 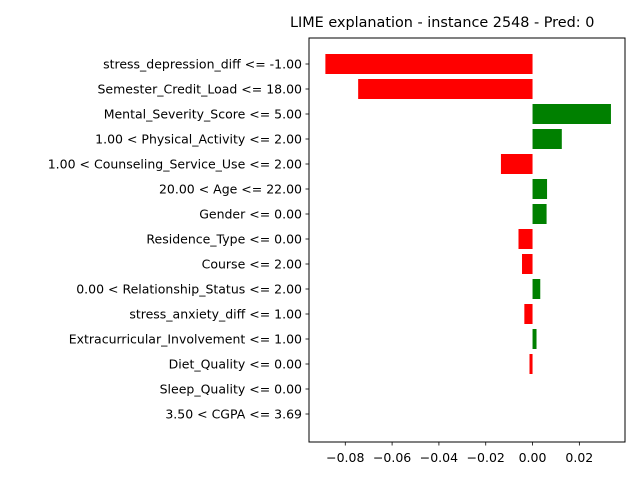 I want to click on y-tick-label-4: 1.00 < Counseling_Service_Use <= 2.00, so click(x=175, y=164).